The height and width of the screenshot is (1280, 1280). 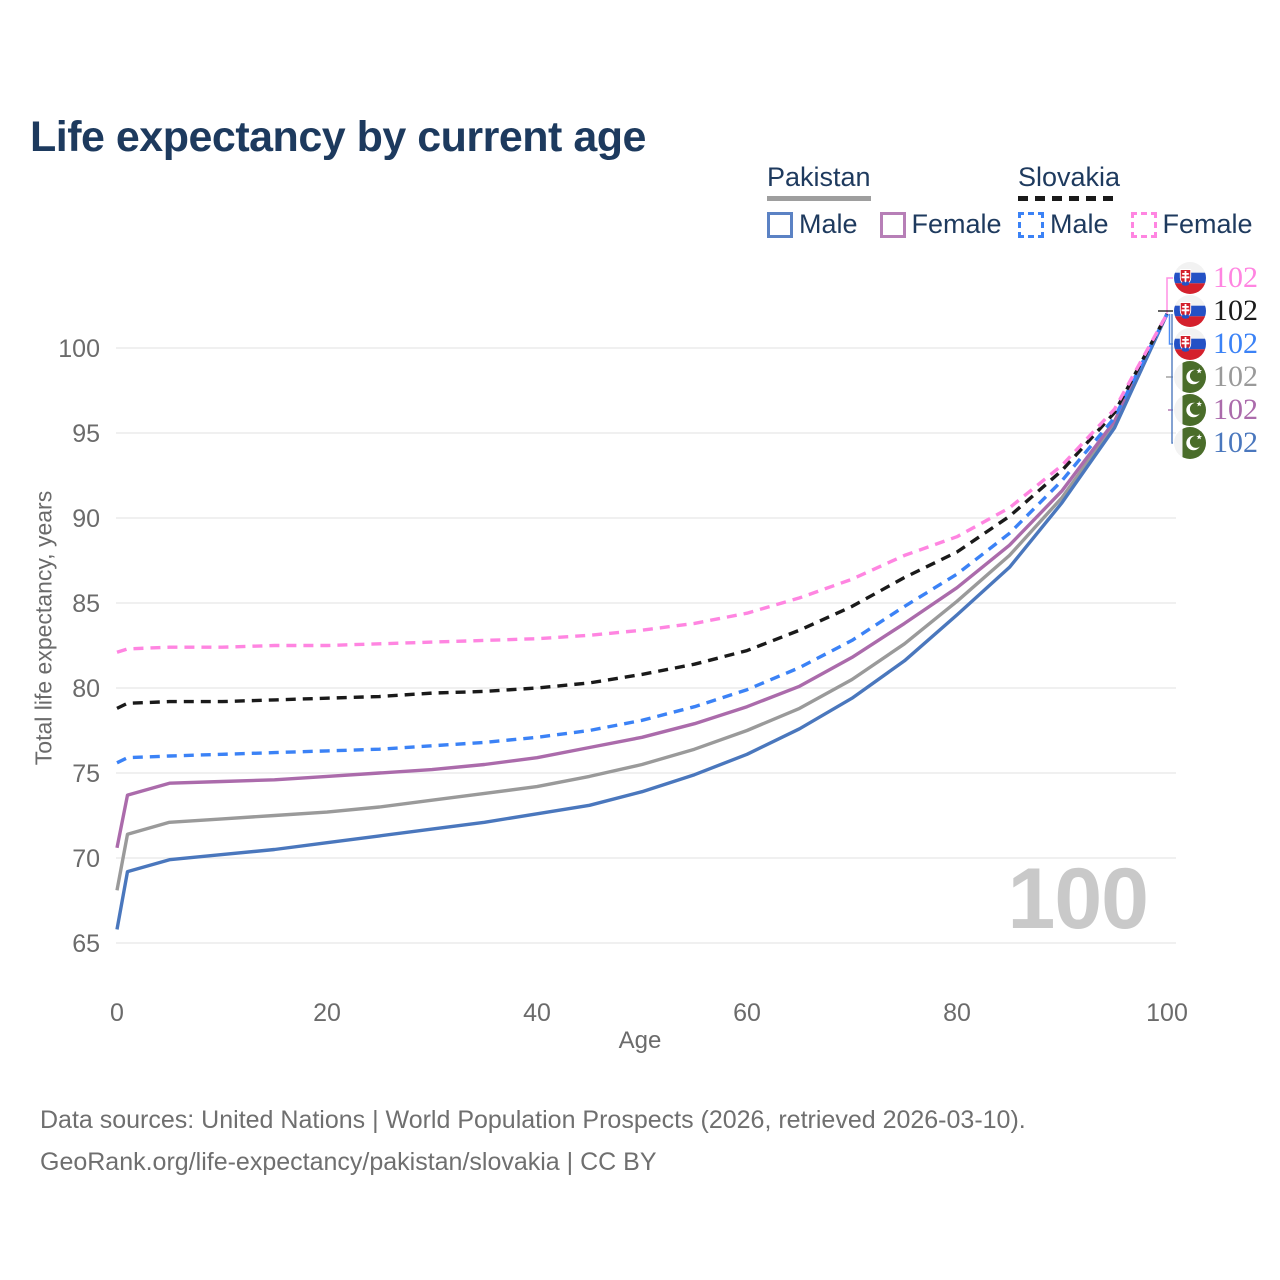 I want to click on x-tick-label: 80, so click(x=957, y=1013).